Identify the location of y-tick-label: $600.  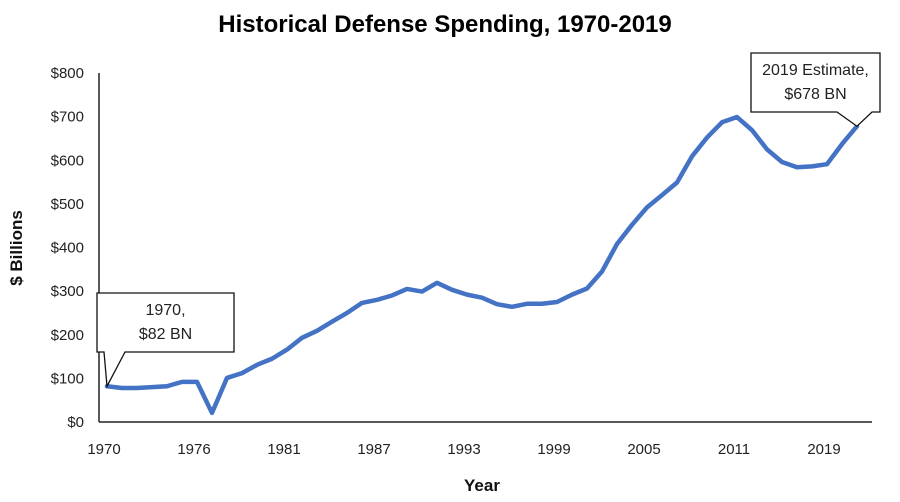
(67, 160).